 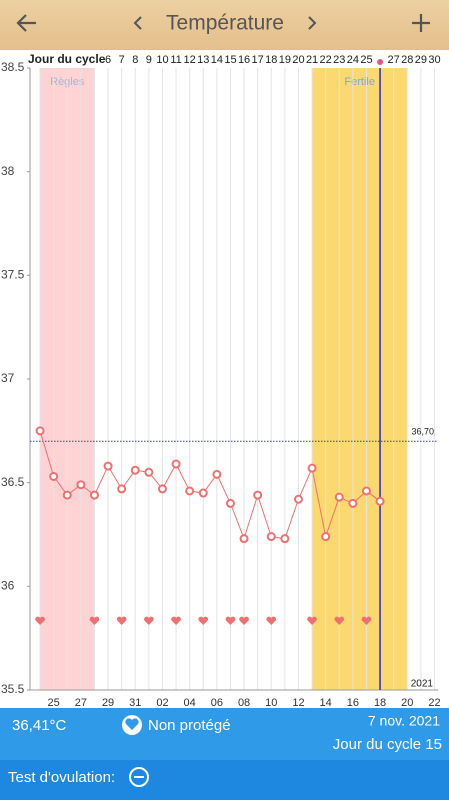 I want to click on date-label: 16, so click(x=353, y=703).